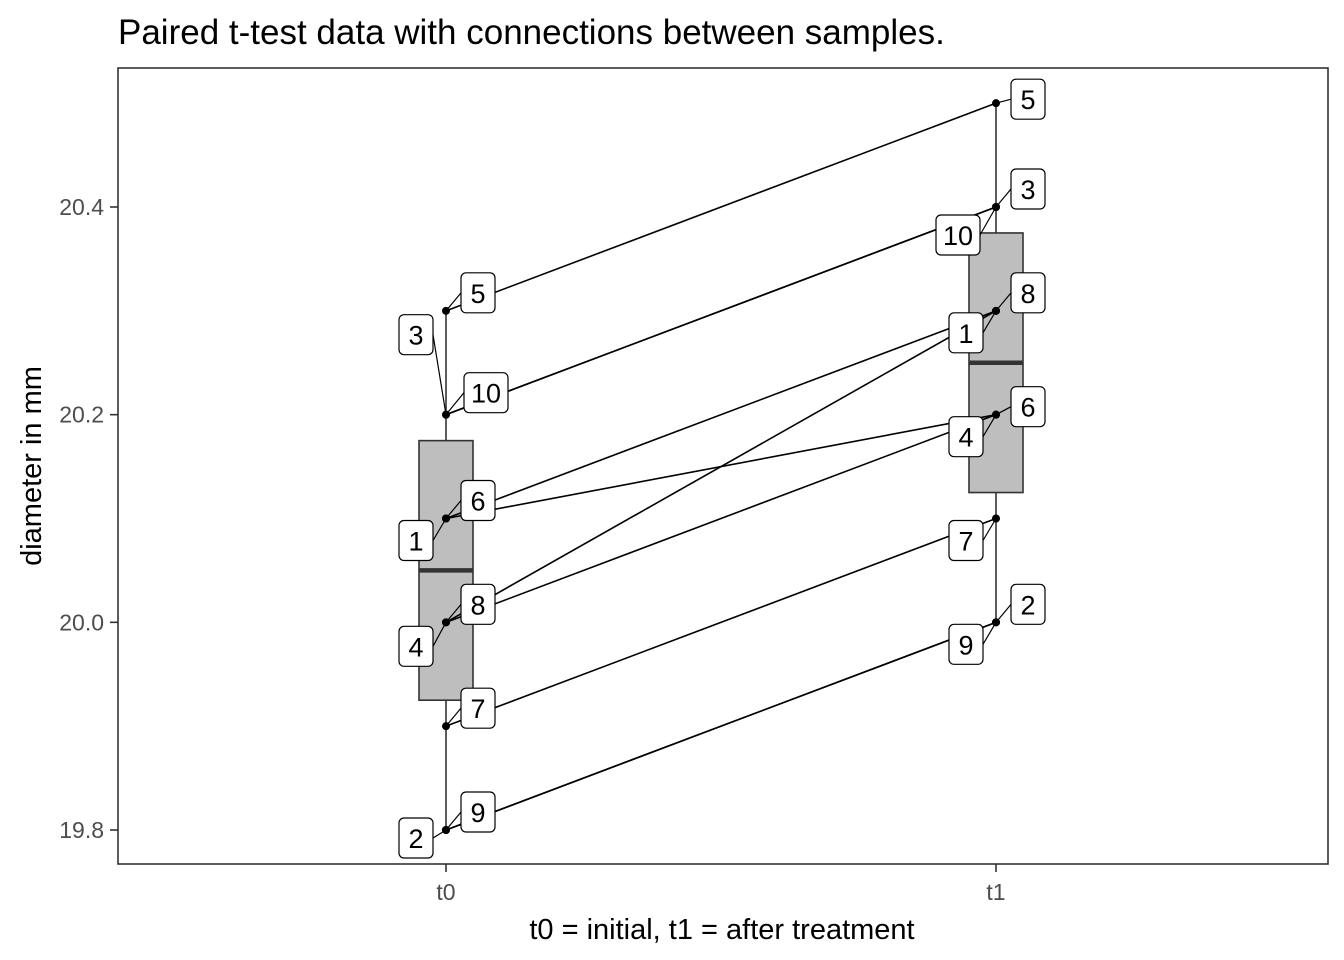 The height and width of the screenshot is (960, 1344). I want to click on point-label-t1-5: 5, so click(1028, 99).